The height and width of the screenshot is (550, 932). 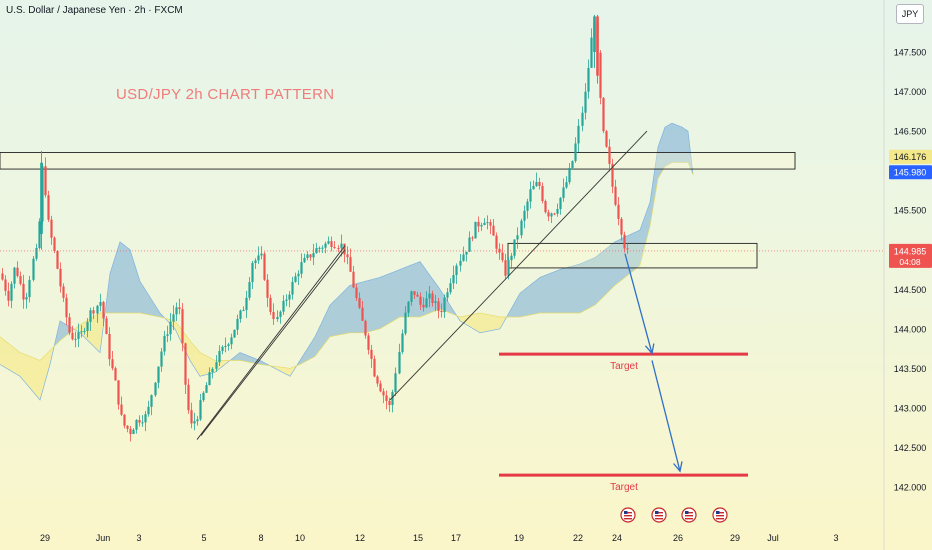 I want to click on currency-button: JPY, so click(x=910, y=14).